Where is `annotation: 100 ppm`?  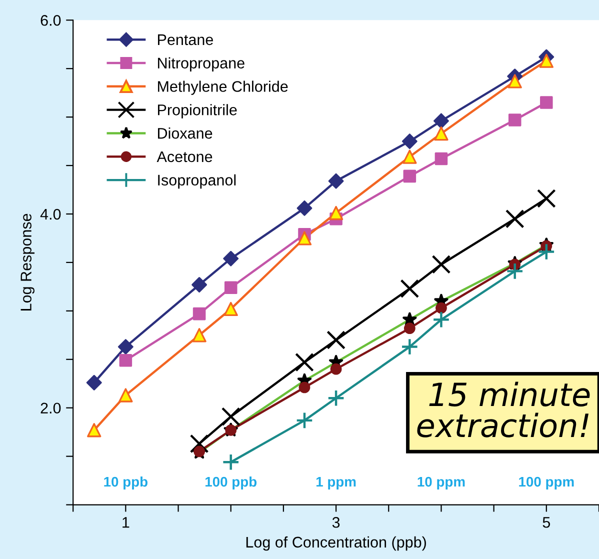
annotation: 100 ppm is located at coordinates (546, 483).